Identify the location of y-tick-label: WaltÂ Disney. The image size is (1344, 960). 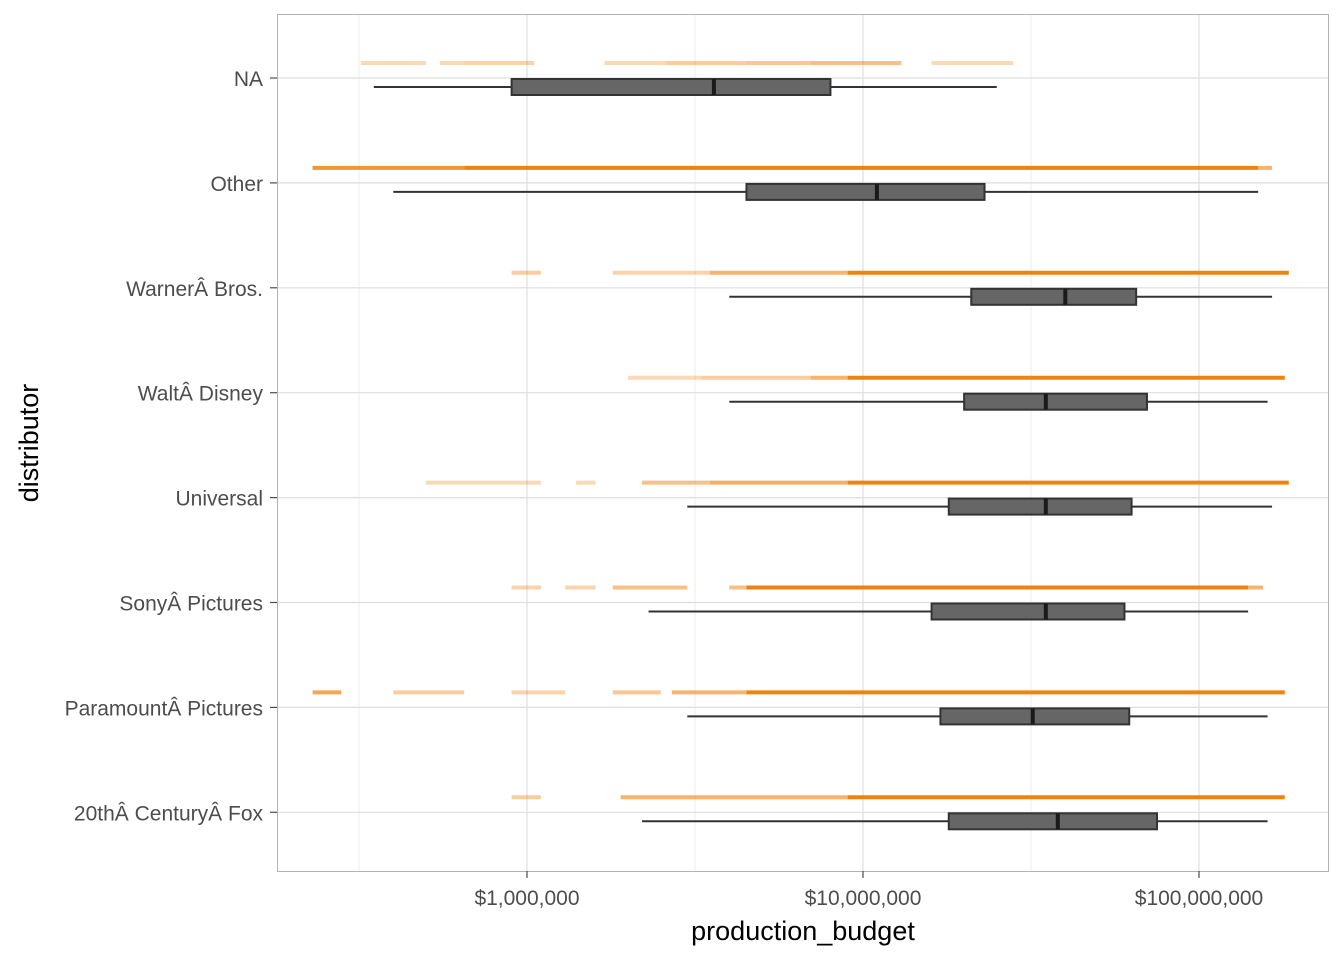
(201, 394).